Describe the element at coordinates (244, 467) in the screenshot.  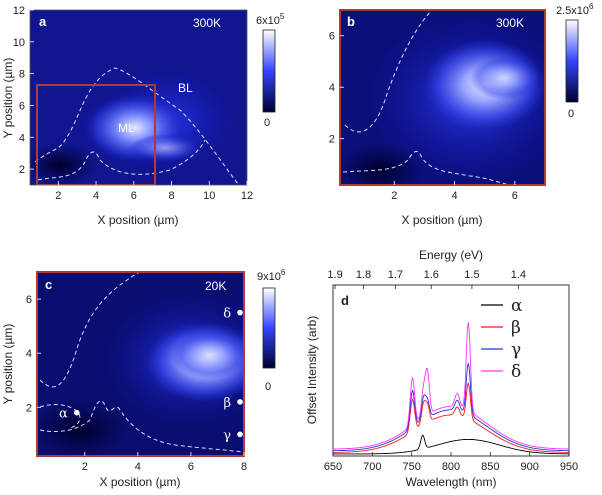
I see `panel-c-xtick-label: 8` at that location.